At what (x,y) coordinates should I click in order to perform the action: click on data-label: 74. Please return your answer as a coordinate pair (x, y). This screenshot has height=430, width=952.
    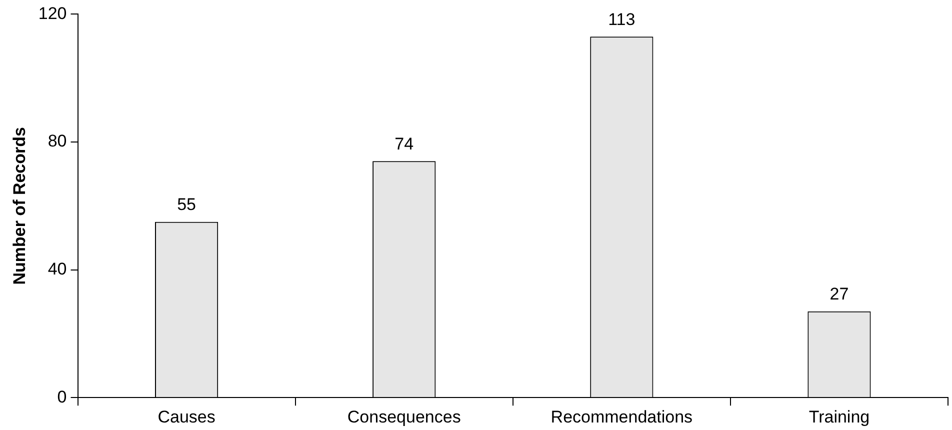
    Looking at the image, I should click on (404, 144).